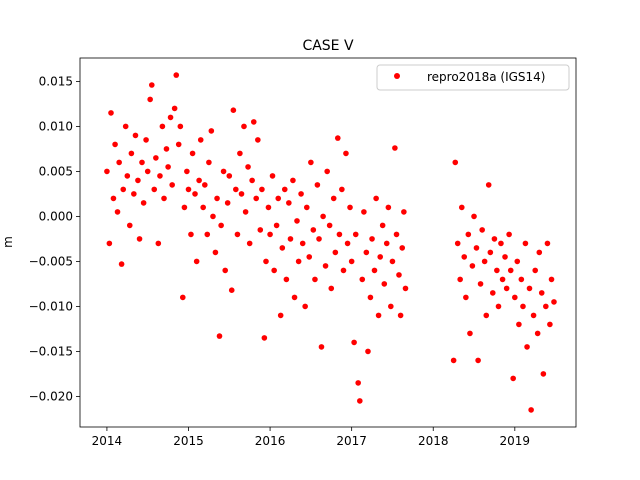 The height and width of the screenshot is (480, 640). Describe the element at coordinates (433, 441) in the screenshot. I see `x-tick-label: 2018` at that location.